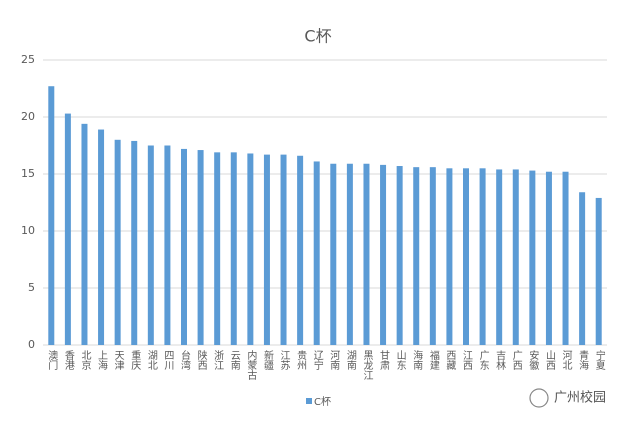  What do you see at coordinates (483, 360) in the screenshot?
I see `x-tick-label: 广东` at bounding box center [483, 360].